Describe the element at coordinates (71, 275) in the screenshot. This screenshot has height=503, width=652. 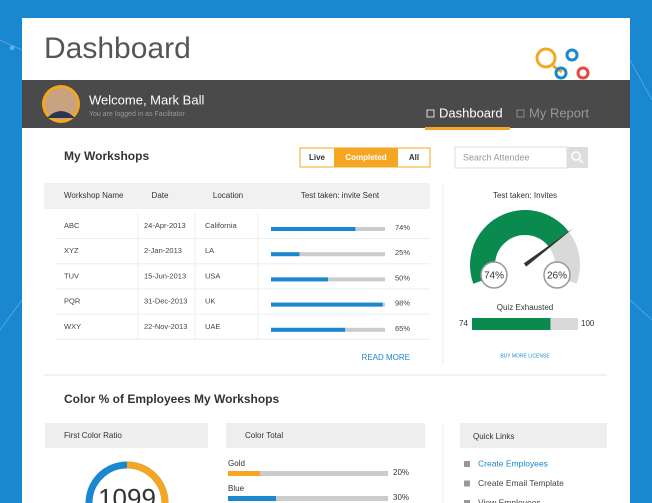
I see `table-cell: TUV` at that location.